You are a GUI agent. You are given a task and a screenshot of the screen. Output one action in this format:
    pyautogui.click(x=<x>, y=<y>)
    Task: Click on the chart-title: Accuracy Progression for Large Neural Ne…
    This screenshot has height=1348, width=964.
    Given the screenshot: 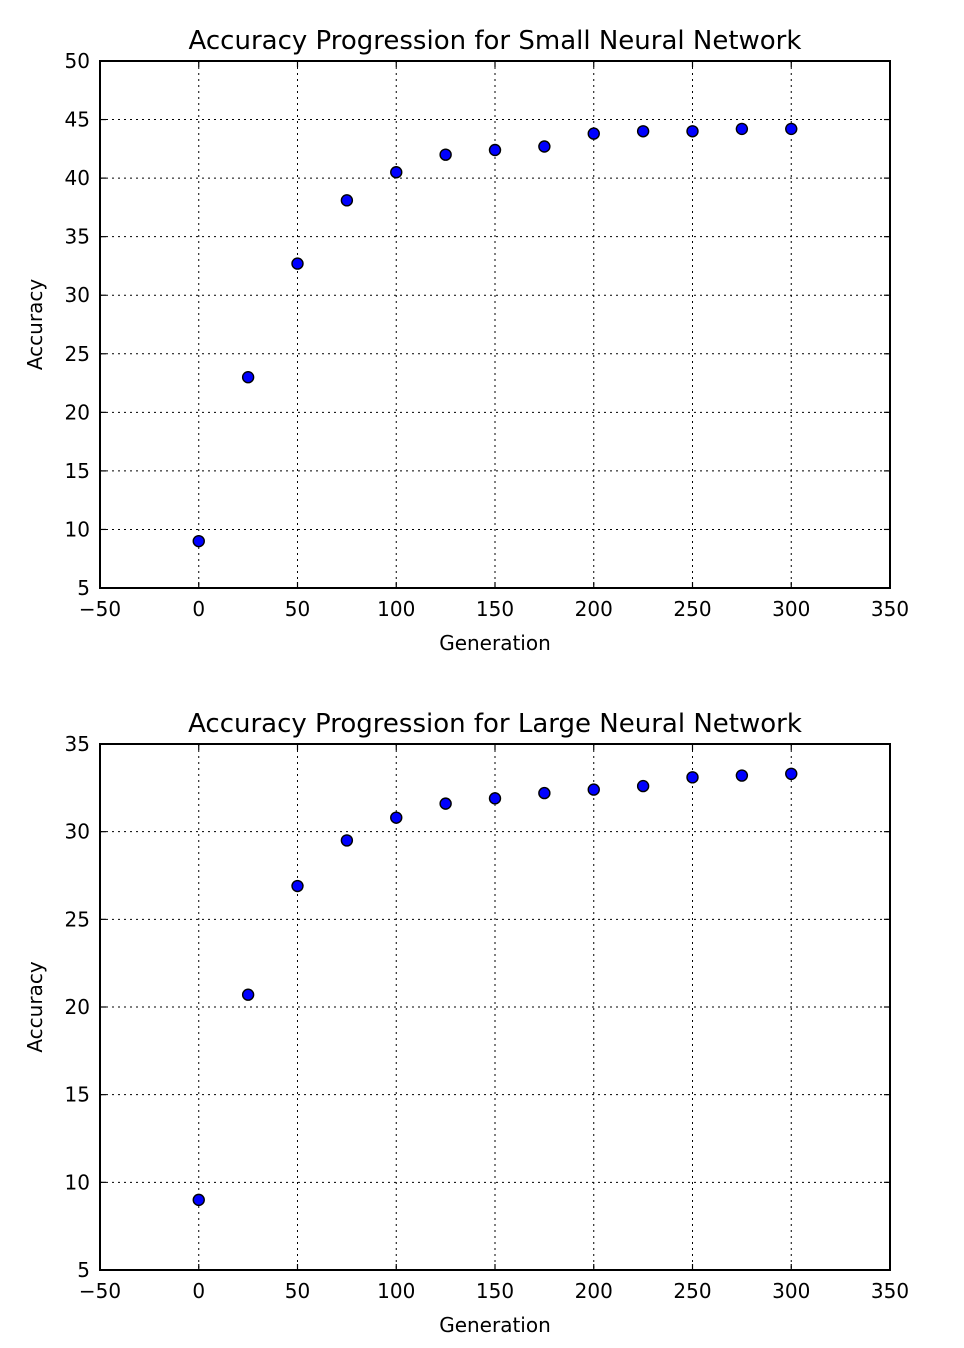 What is the action you would take?
    pyautogui.click(x=495, y=724)
    